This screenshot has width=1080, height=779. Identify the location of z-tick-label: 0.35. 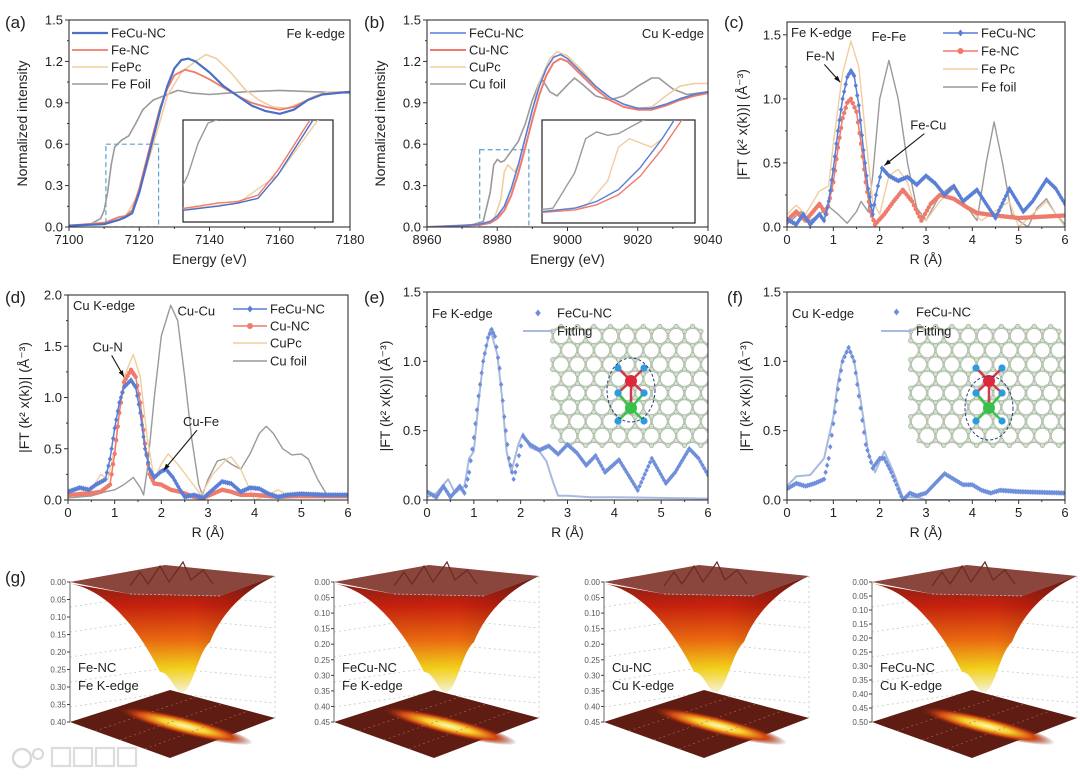
(322, 691).